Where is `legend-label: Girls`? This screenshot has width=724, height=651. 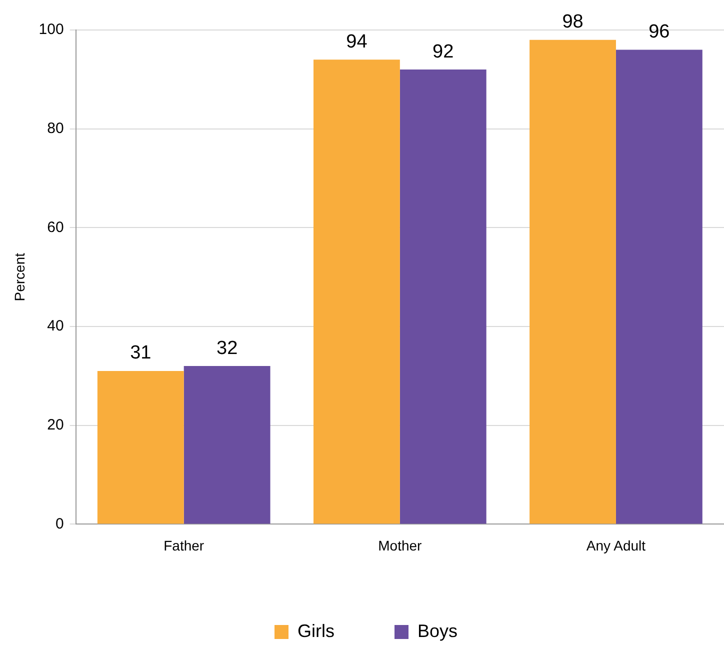
legend-label: Girls is located at coordinates (315, 630).